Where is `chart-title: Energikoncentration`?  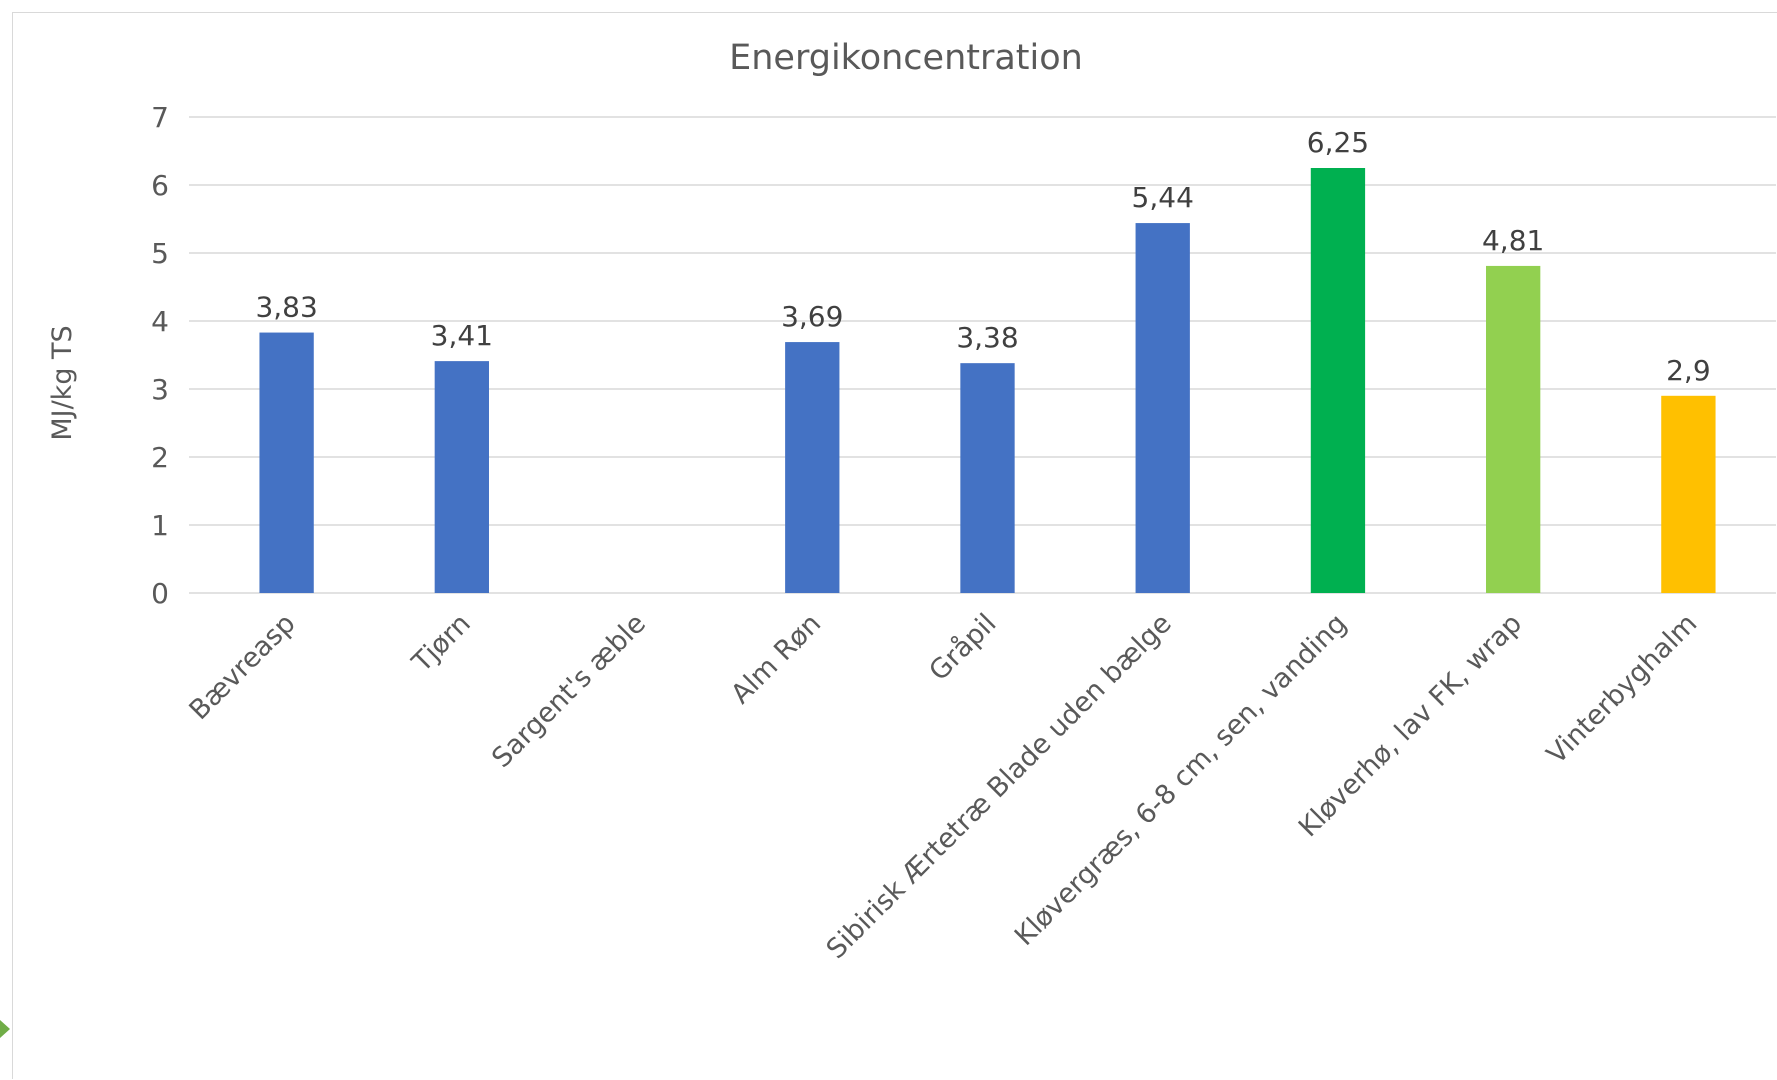
chart-title: Energikoncentration is located at coordinates (906, 58).